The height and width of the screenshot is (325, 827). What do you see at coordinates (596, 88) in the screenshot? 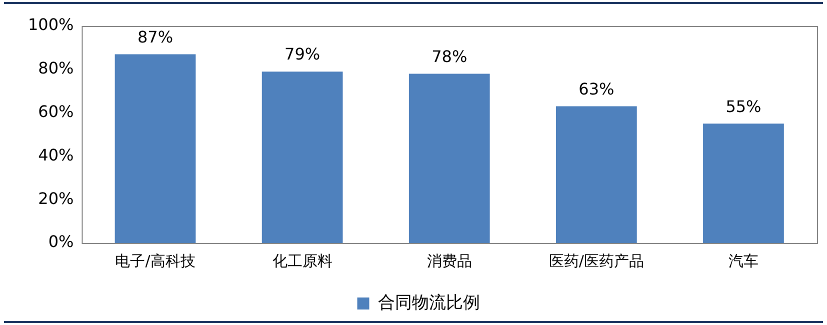
I see `data-label: 63%` at bounding box center [596, 88].